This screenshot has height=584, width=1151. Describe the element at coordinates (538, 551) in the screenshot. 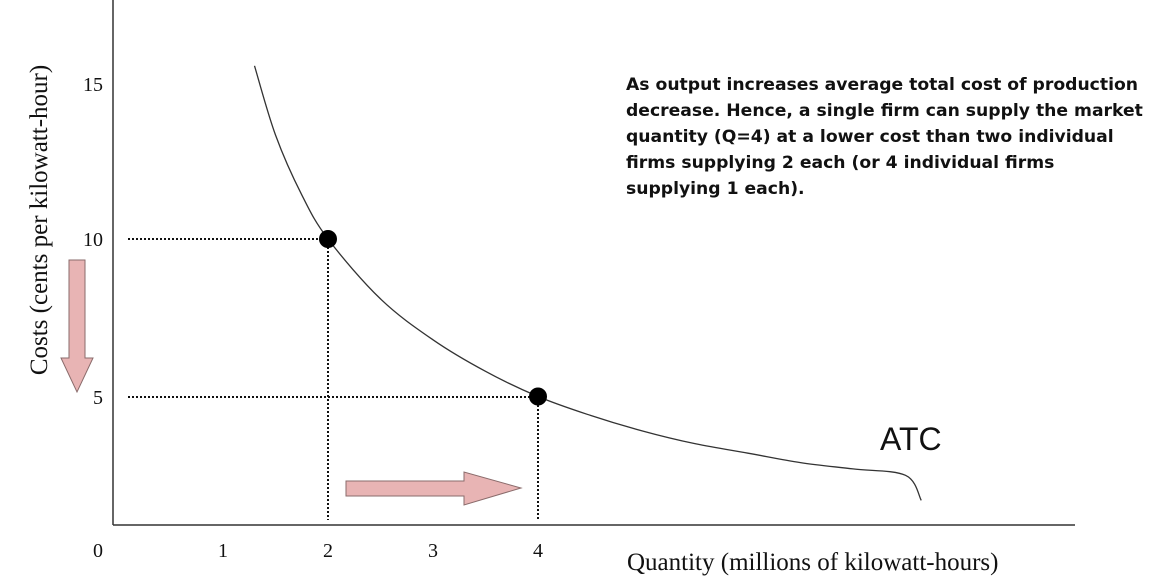

I see `x-tick-4: 4` at that location.